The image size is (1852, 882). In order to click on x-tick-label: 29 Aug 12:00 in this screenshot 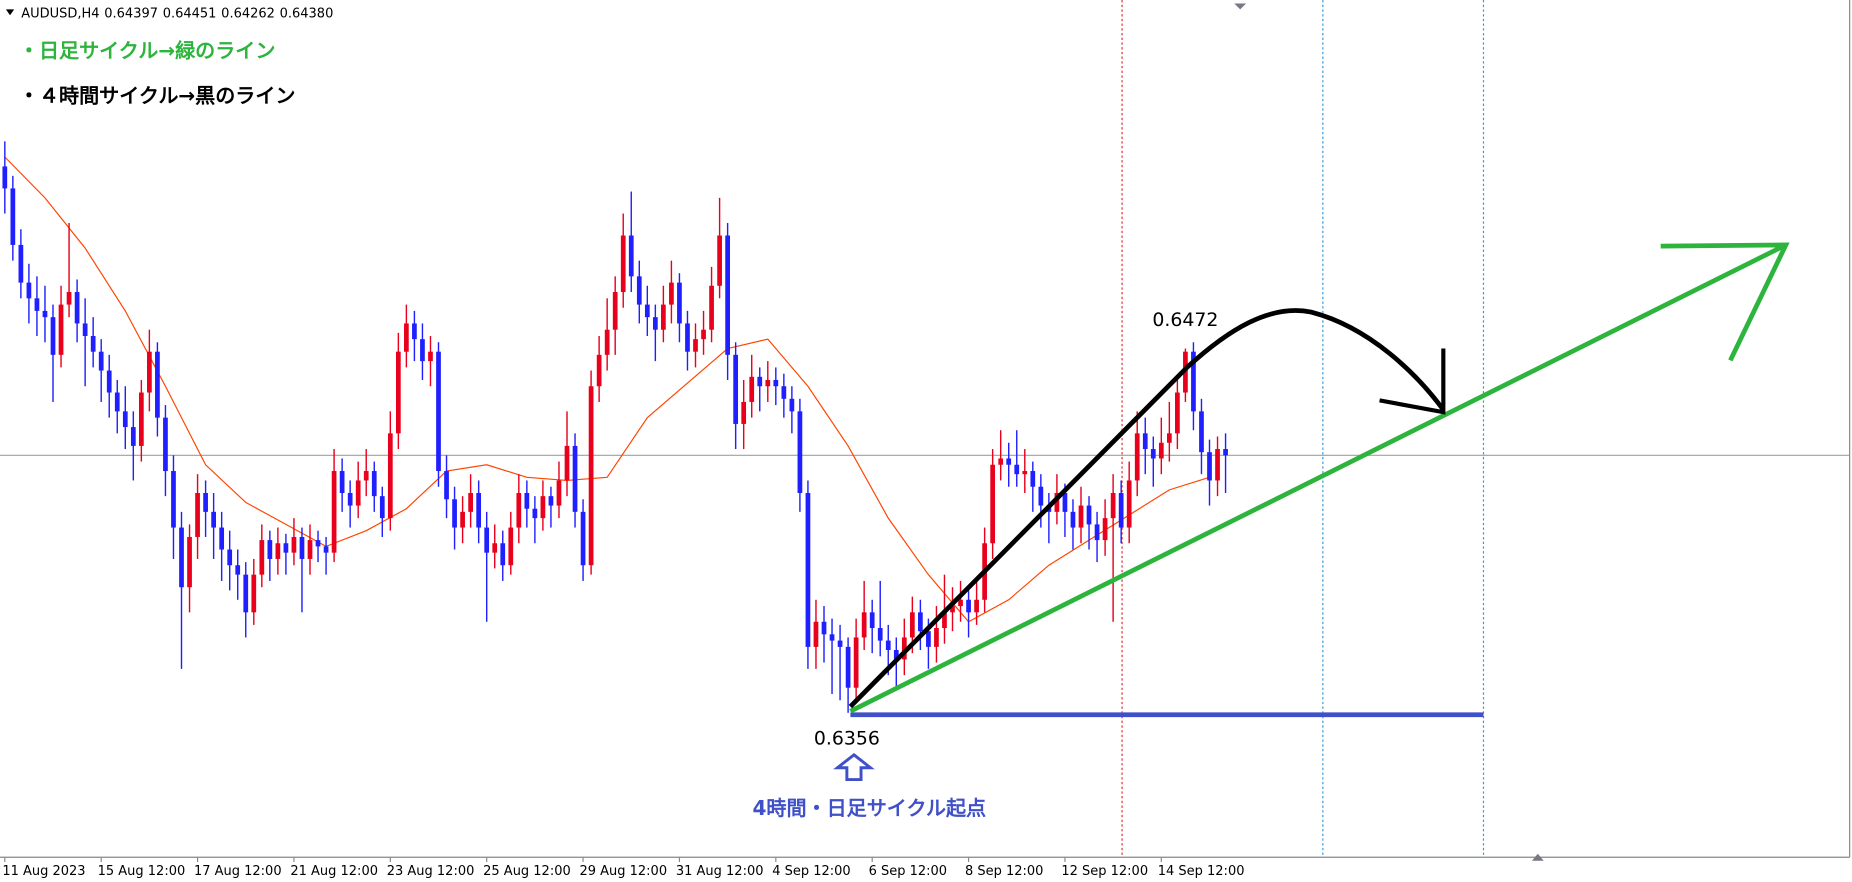, I will do `click(624, 871)`.